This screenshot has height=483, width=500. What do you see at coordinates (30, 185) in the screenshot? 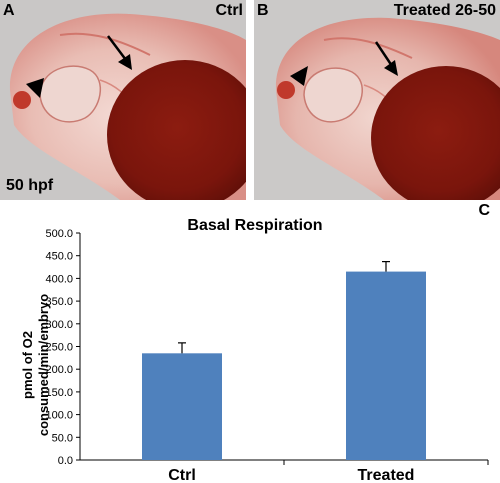
I see `stage-label: 50 hpf` at bounding box center [30, 185].